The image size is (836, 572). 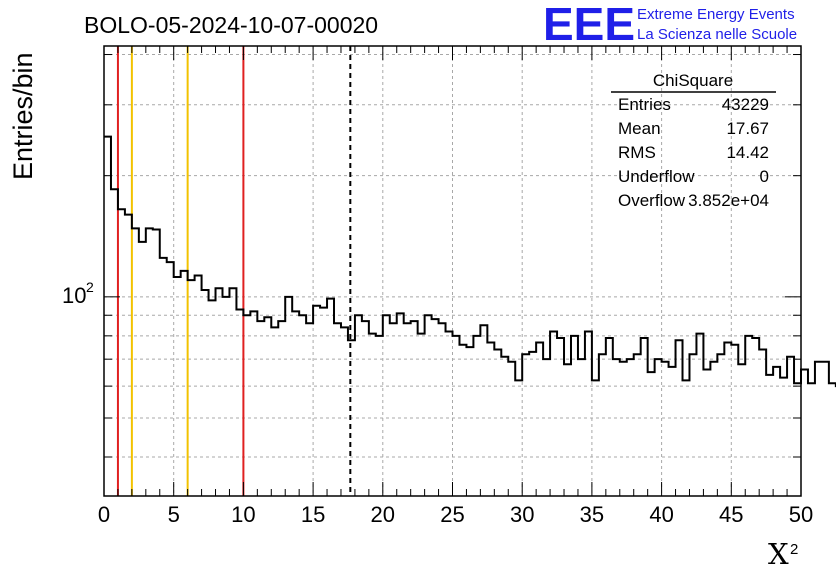 I want to click on x-tick-label: 15, so click(x=313, y=514).